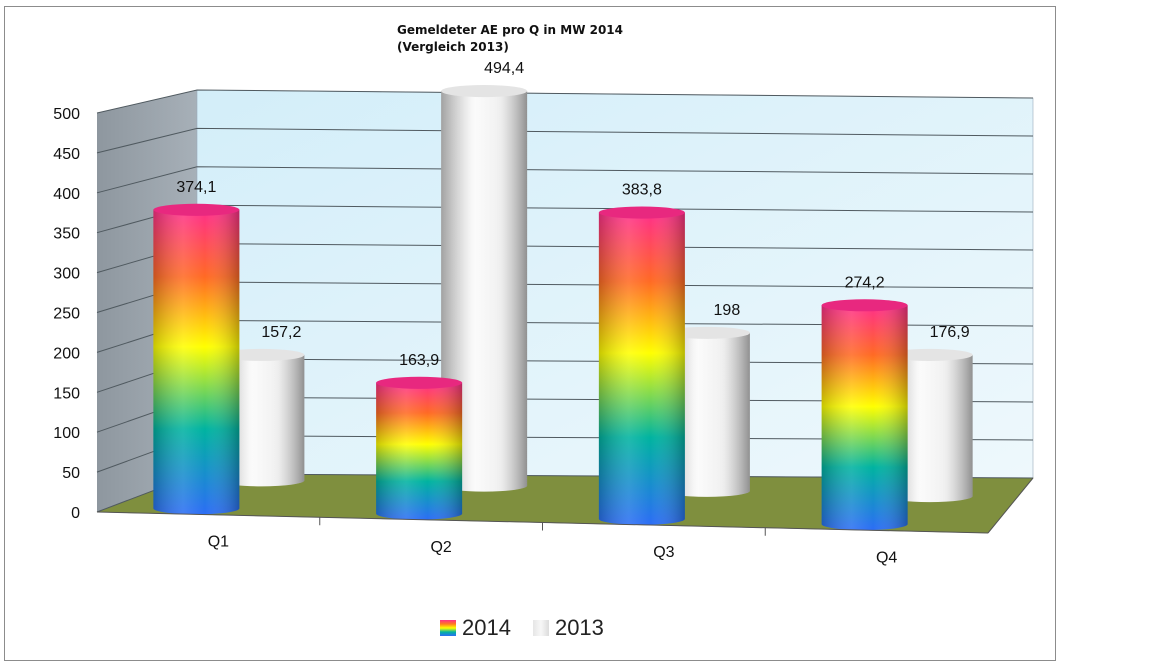 This screenshot has height=666, width=1152. Describe the element at coordinates (886, 557) in the screenshot. I see `x-tick-label: Q4` at that location.